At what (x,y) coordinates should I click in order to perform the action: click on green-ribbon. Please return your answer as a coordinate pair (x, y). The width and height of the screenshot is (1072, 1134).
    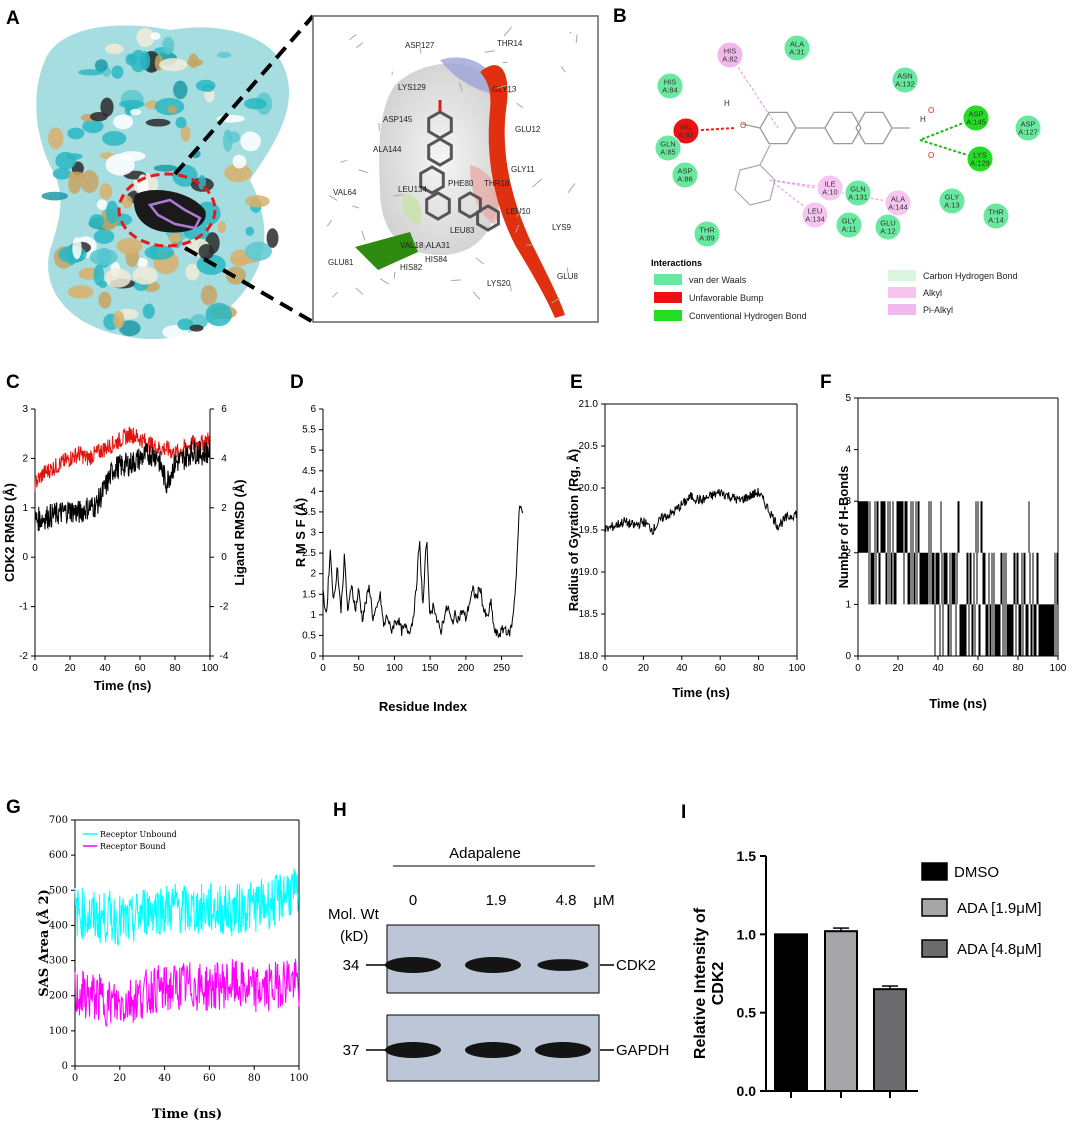
    Looking at the image, I should click on (386, 251).